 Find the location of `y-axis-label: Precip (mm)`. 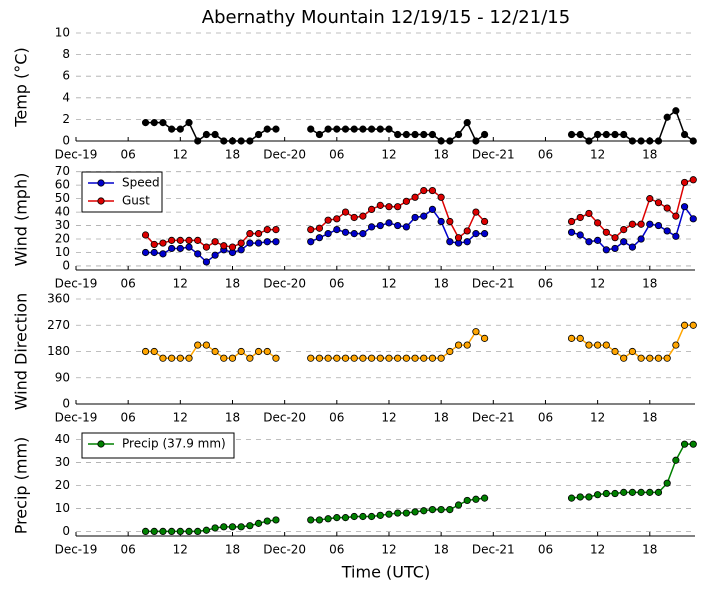

y-axis-label: Precip (mm) is located at coordinates (21, 486).